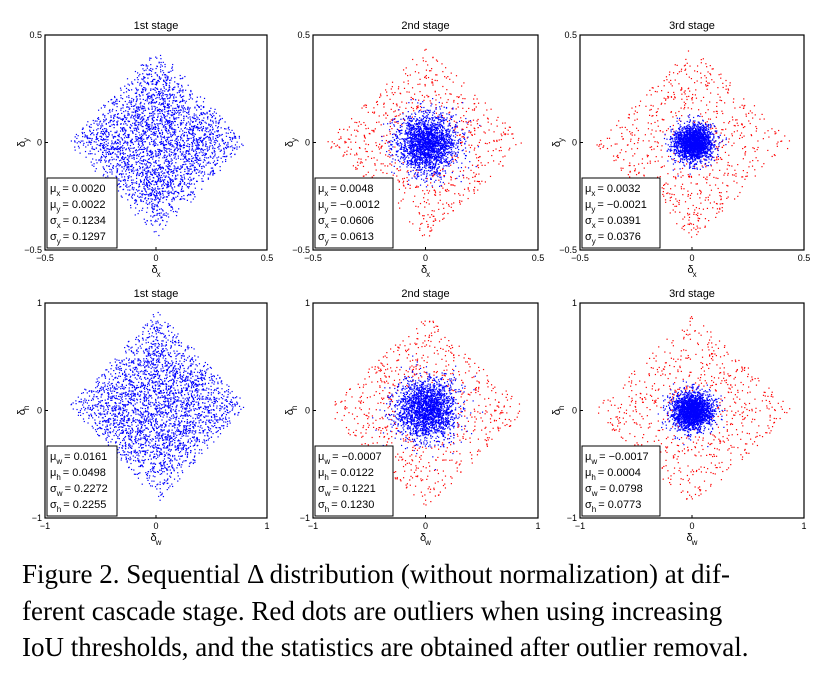 Image resolution: width=834 pixels, height=692 pixels. I want to click on x-tick-label: 0.5, so click(267, 258).